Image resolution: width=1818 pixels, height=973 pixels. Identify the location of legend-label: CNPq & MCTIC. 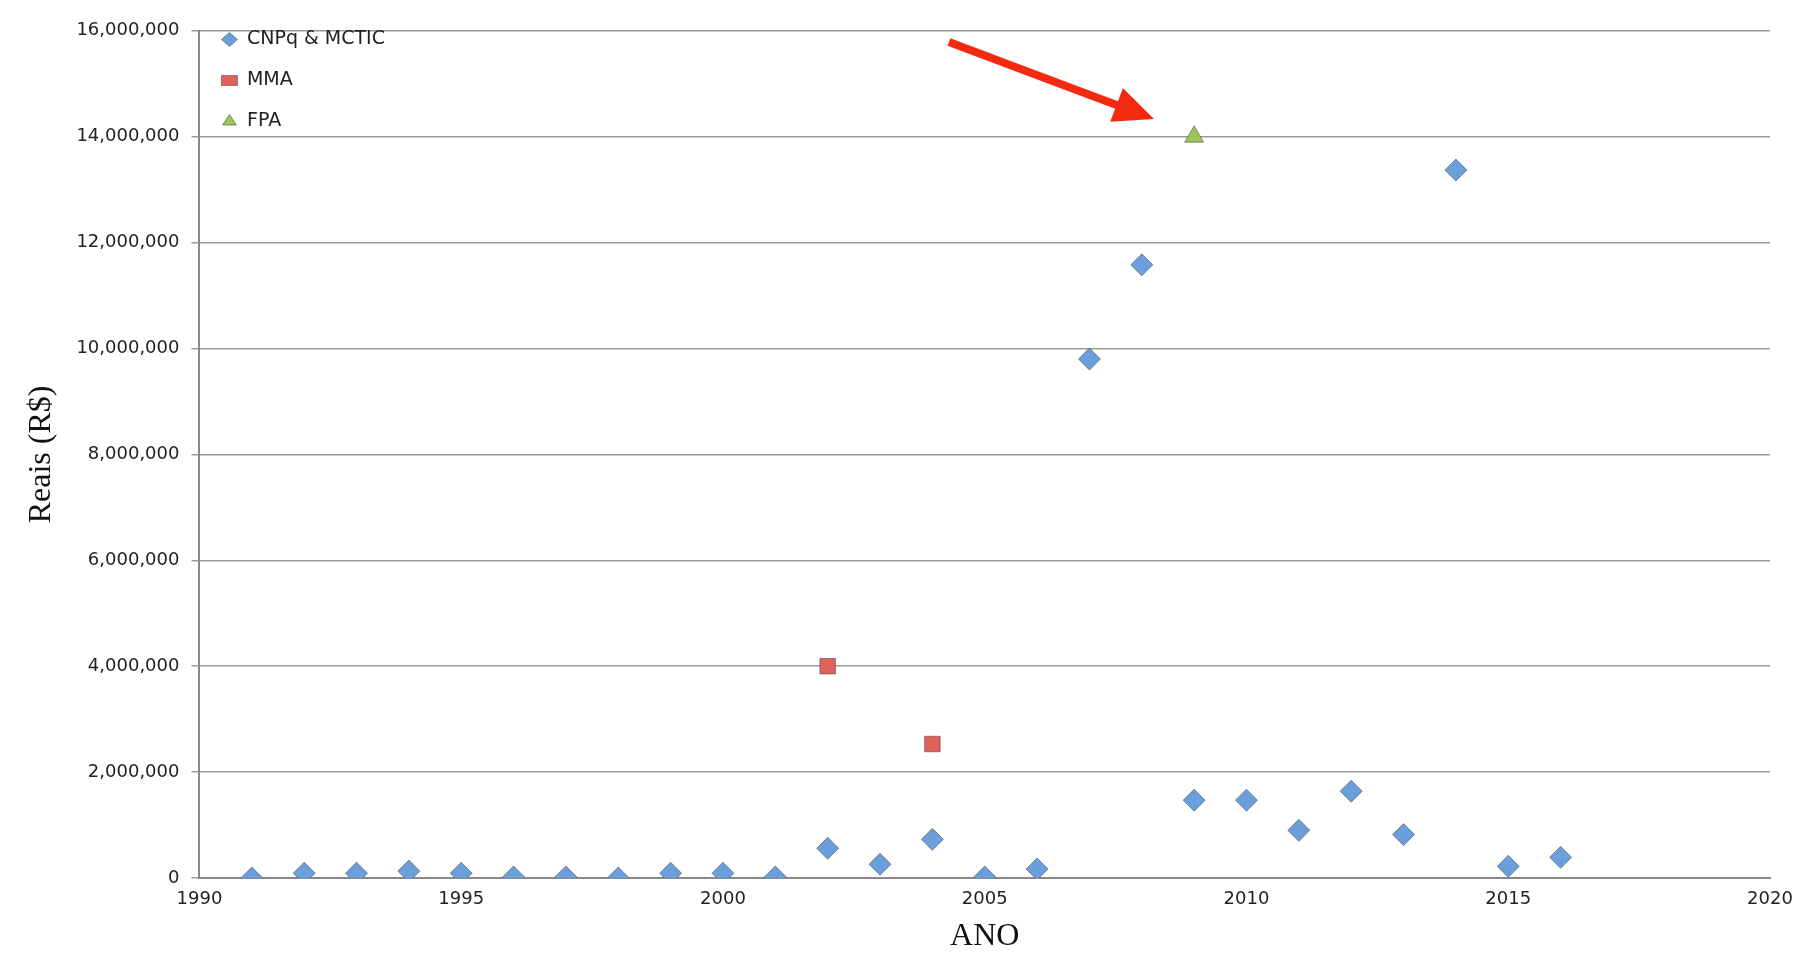
(315, 37).